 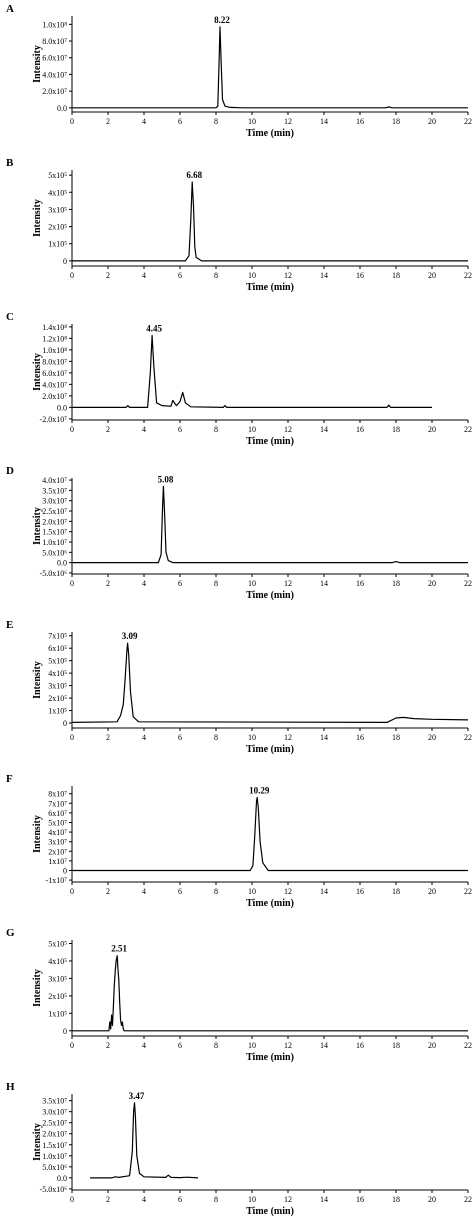 What do you see at coordinates (288, 429) in the screenshot?
I see `x-tick-label: 12` at bounding box center [288, 429].